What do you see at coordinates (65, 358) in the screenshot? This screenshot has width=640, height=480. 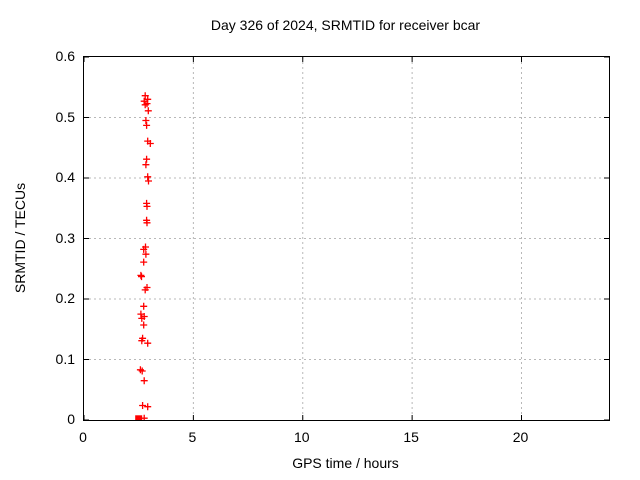 I see `y-tick-label: 0.1` at bounding box center [65, 358].